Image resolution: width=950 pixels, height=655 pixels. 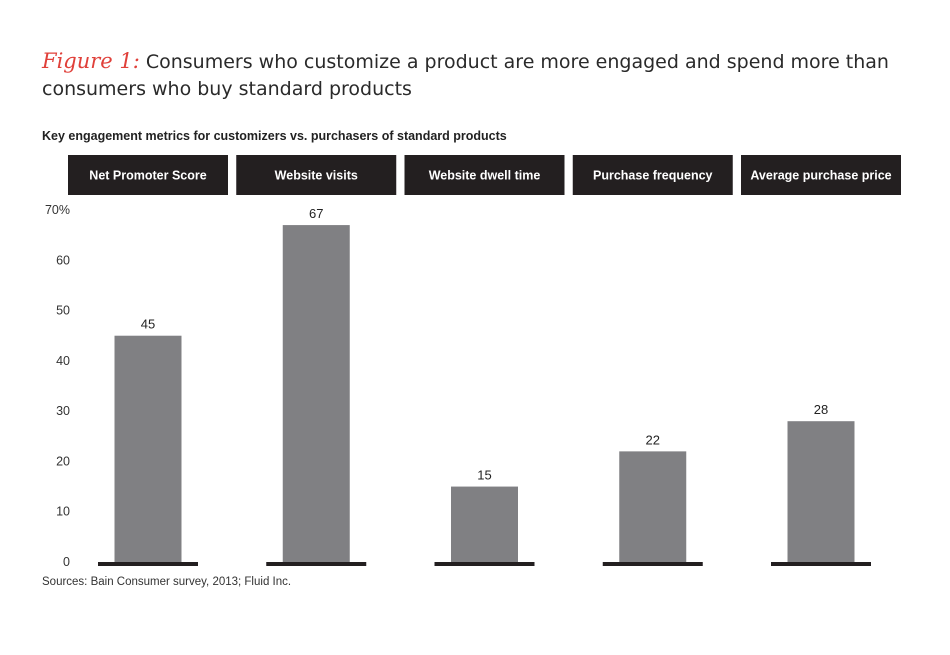 I want to click on y-tick-label: 60, so click(x=63, y=260).